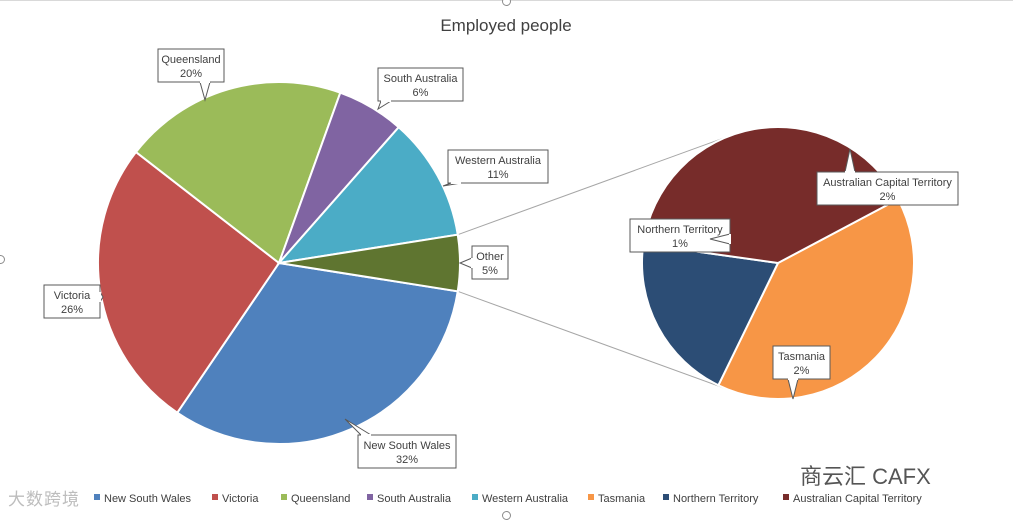  Describe the element at coordinates (421, 93) in the screenshot. I see `data-label-value: 6%` at that location.